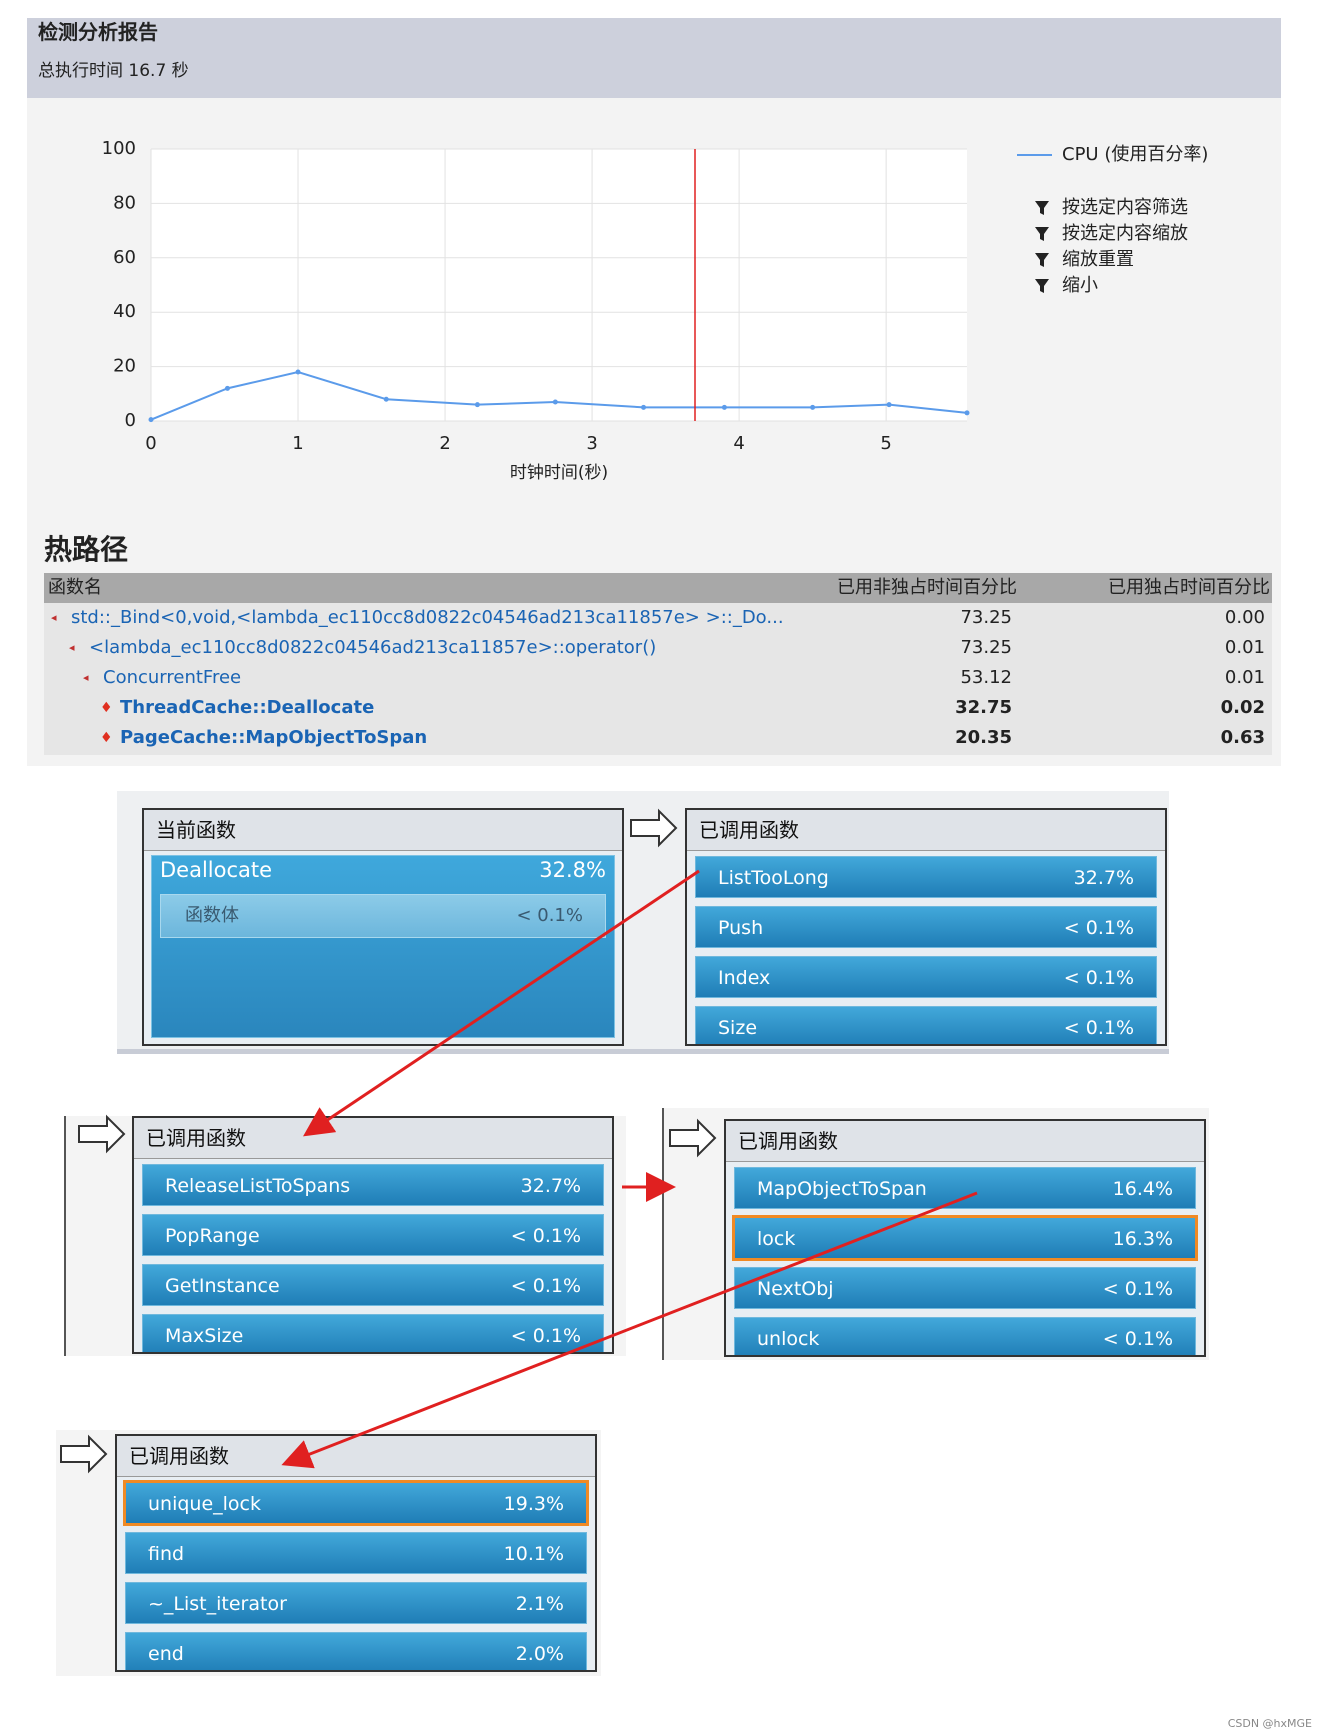 Image resolution: width=1320 pixels, height=1732 pixels. I want to click on legend-label: CPU (使用百分率), so click(1135, 154).